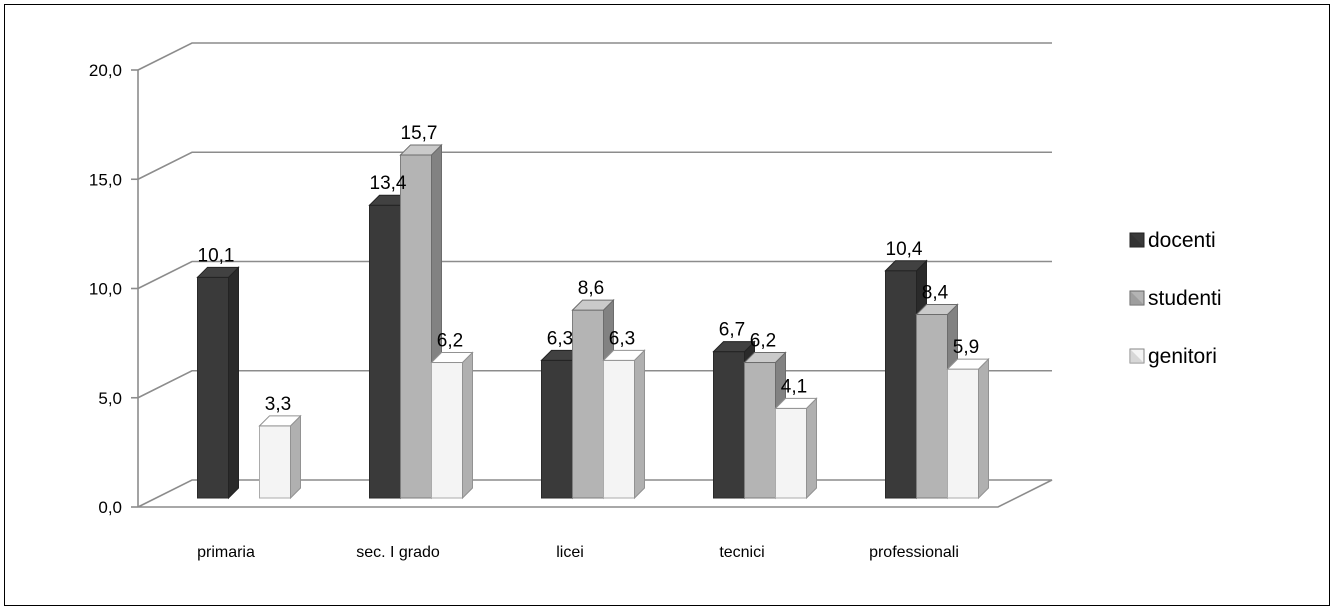 Image resolution: width=1338 pixels, height=612 pixels. Describe the element at coordinates (419, 133) in the screenshot. I see `data-label-studenti-1: 15,7` at that location.